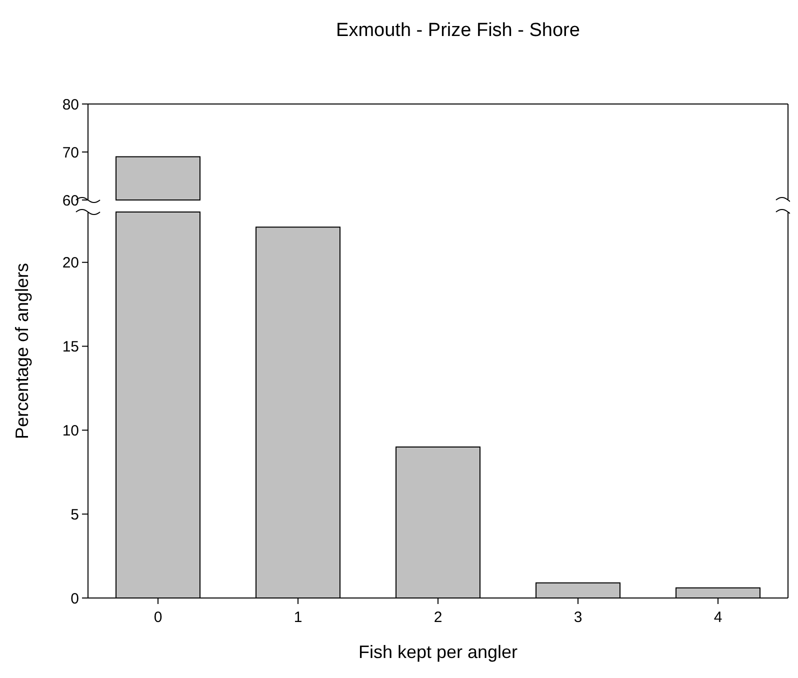 This screenshot has height=678, width=798. What do you see at coordinates (458, 30) in the screenshot?
I see `chart-title: Exmouth - Prize Fish - Shore` at bounding box center [458, 30].